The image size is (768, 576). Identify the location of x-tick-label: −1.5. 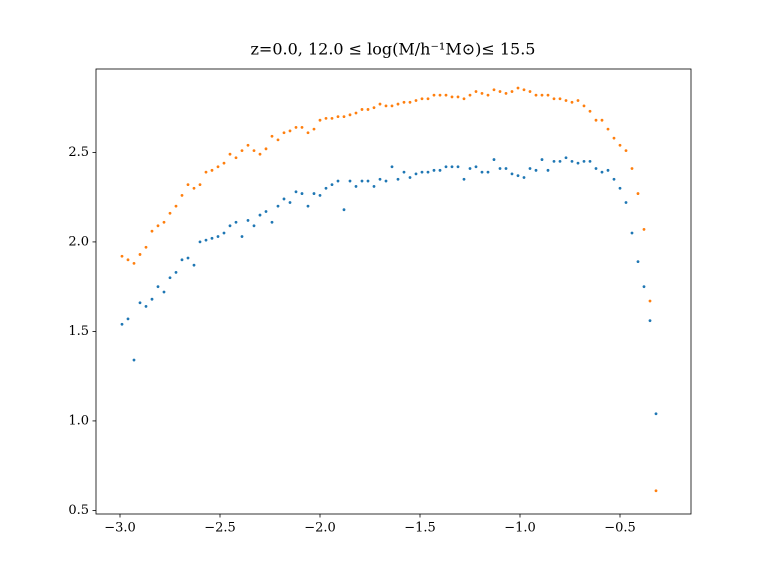
(420, 528).